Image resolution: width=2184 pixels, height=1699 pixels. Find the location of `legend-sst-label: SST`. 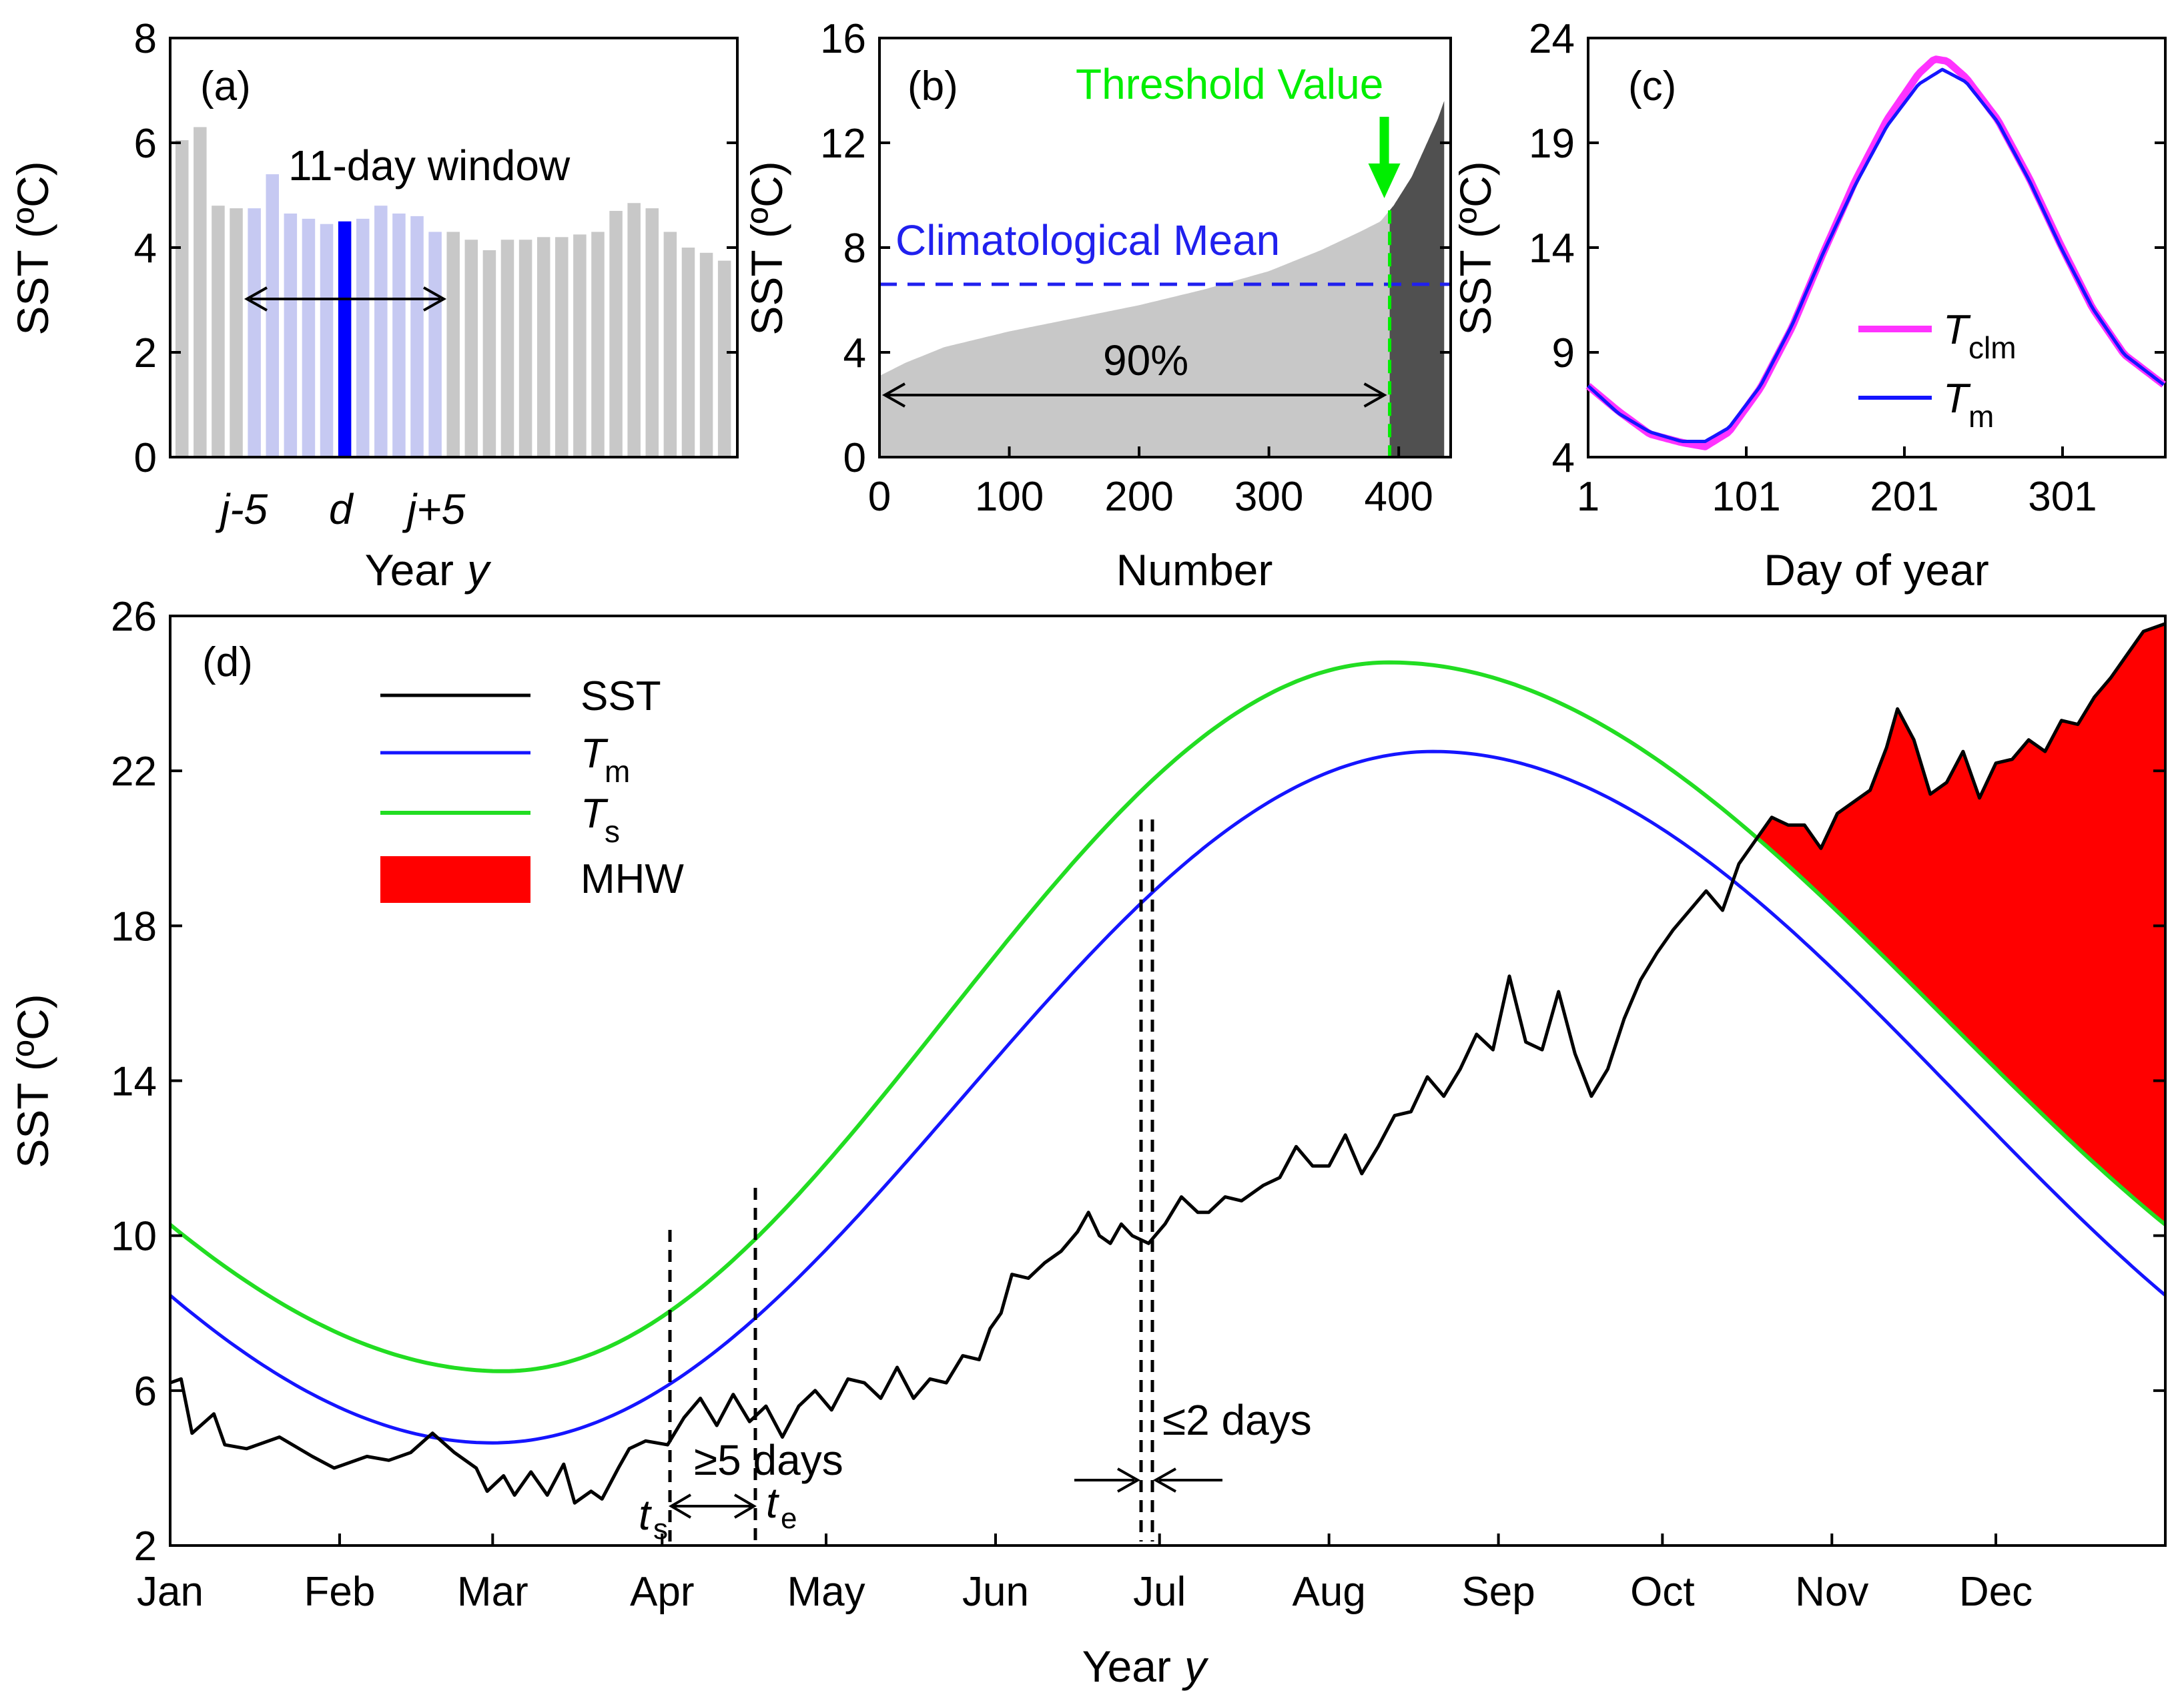

legend-sst-label: SST is located at coordinates (621, 696).